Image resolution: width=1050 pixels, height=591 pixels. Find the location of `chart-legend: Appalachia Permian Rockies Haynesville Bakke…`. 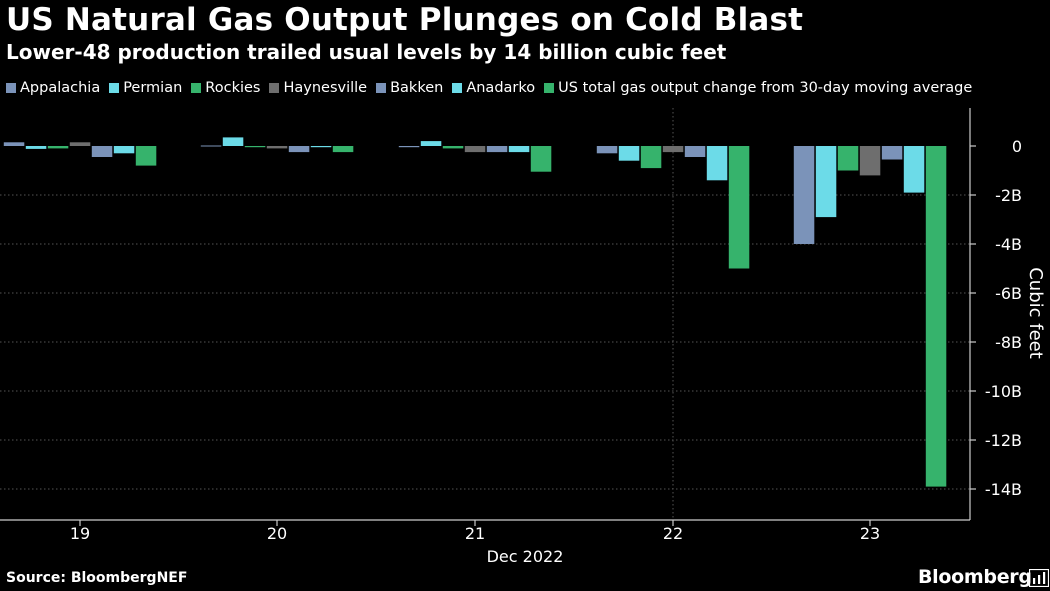

chart-legend: Appalachia Permian Rockies Haynesville Bakke… is located at coordinates (493, 88).